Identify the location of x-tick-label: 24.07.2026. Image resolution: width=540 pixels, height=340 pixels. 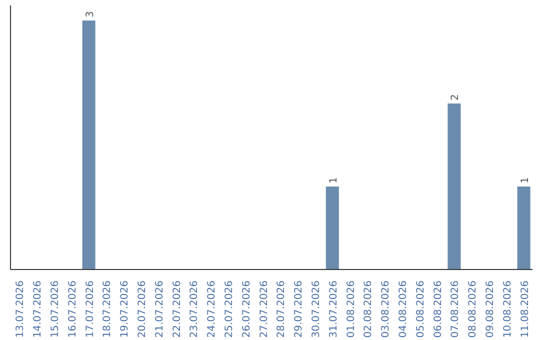
(212, 309).